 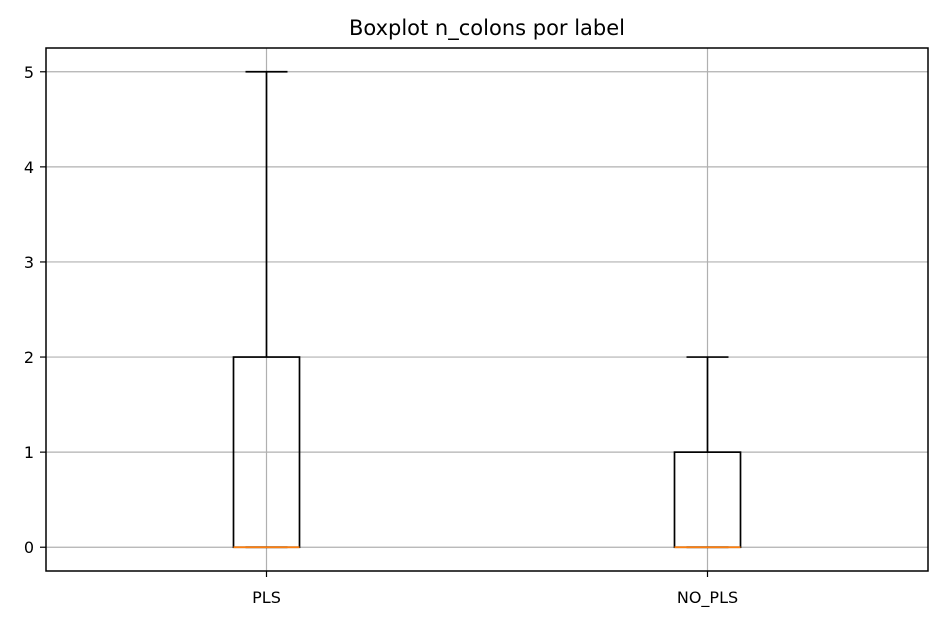 What do you see at coordinates (29, 357) in the screenshot?
I see `y-tick-label: 2` at bounding box center [29, 357].